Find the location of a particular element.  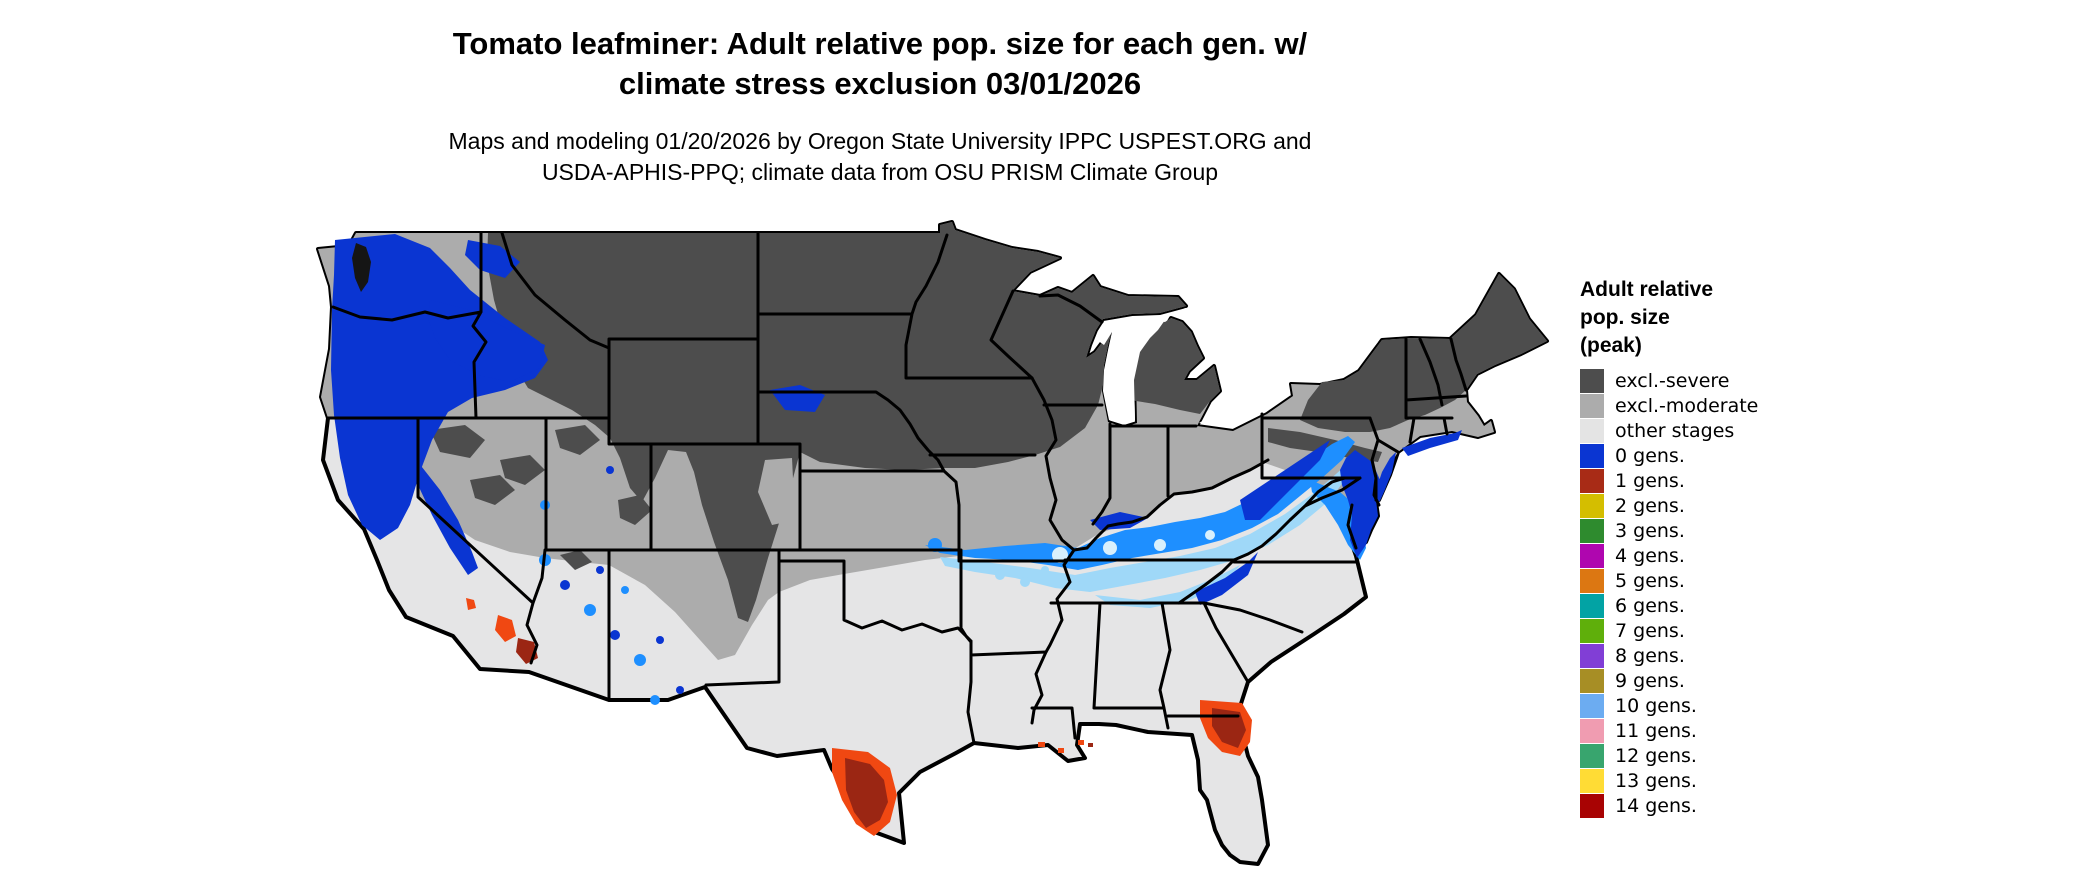

map-region-0gens-northwest is located at coordinates (439, 387).